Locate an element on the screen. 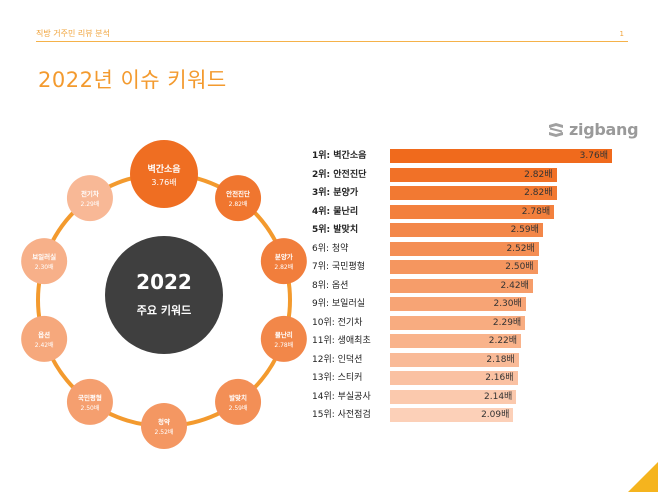 The height and width of the screenshot is (492, 658). wheel-node-label: 분양가 is located at coordinates (284, 256).